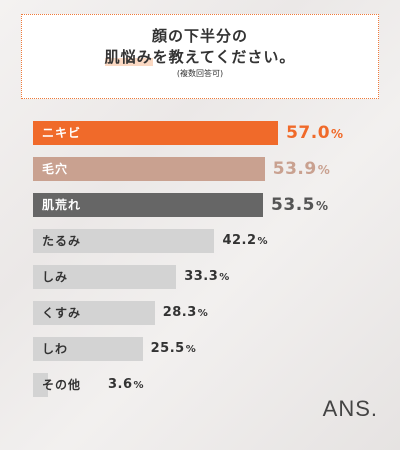 Image resolution: width=400 pixels, height=450 pixels. I want to click on value-label-3: 42.2%, so click(245, 241).